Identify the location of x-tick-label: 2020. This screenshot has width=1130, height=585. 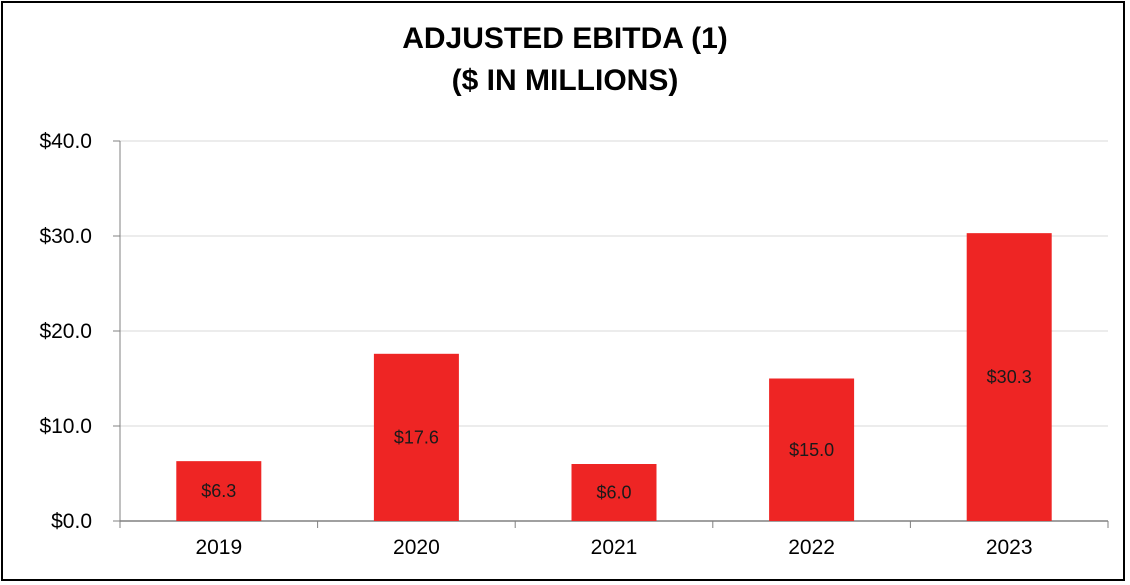
(416, 547).